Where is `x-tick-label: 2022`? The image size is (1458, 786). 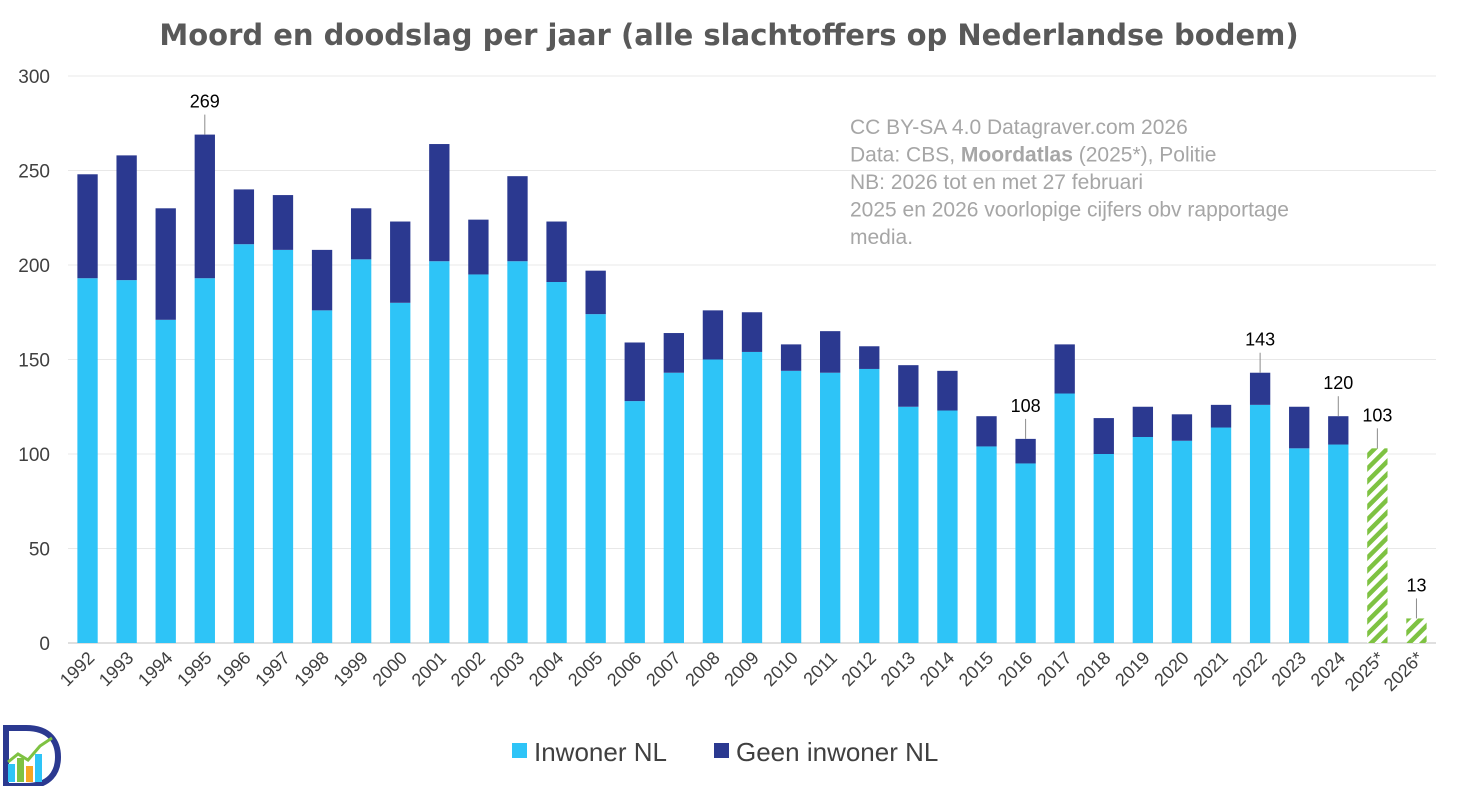 x-tick-label: 2022 is located at coordinates (1249, 669).